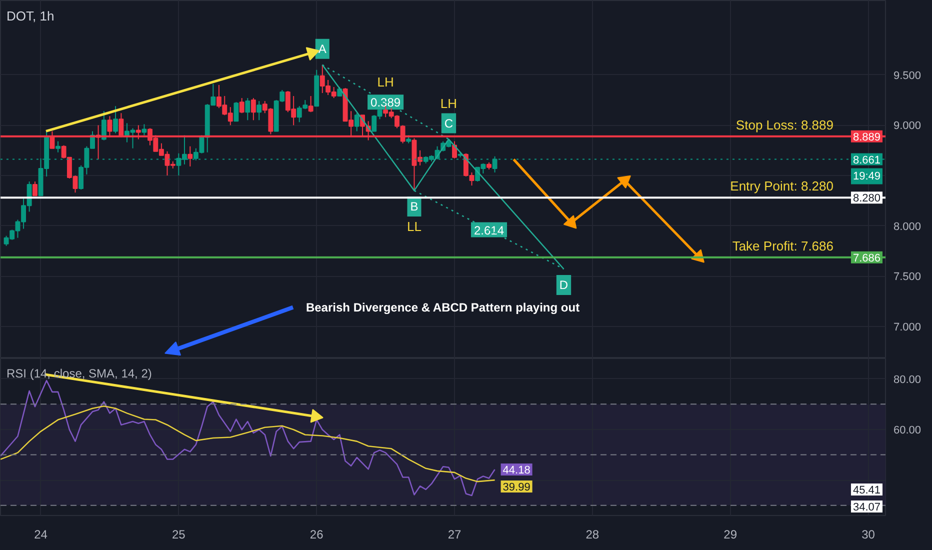 This screenshot has height=550, width=932. What do you see at coordinates (414, 226) in the screenshot?
I see `annotation: LL` at bounding box center [414, 226].